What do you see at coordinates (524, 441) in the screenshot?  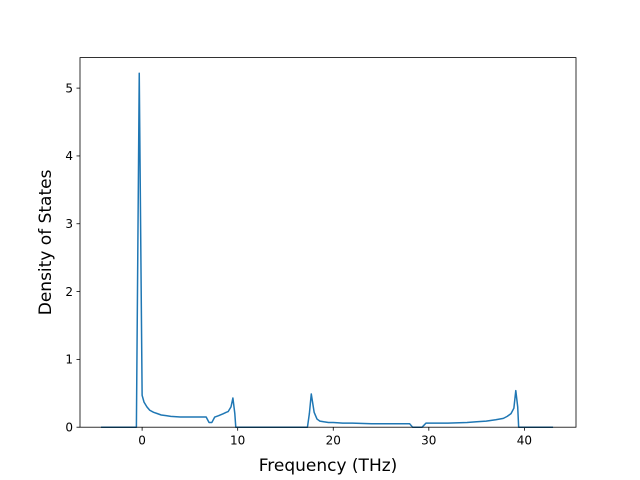 I see `x-tick-label: 40` at bounding box center [524, 441].